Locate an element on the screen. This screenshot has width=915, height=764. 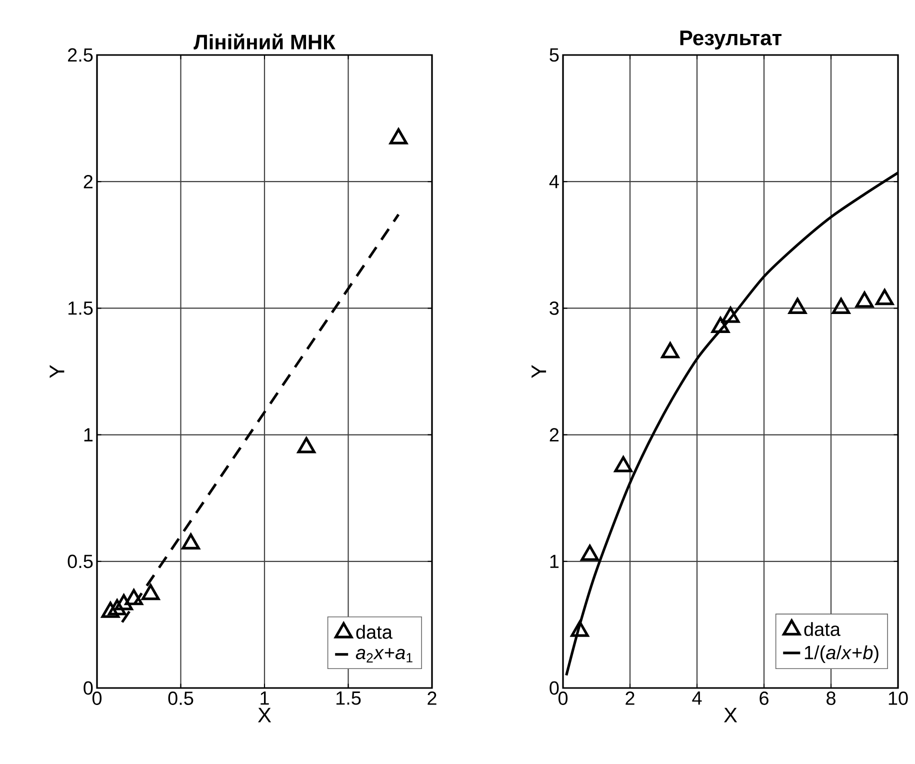
legend-label: a$_{2}$x+a$_{1}$ is located at coordinates (384, 655).